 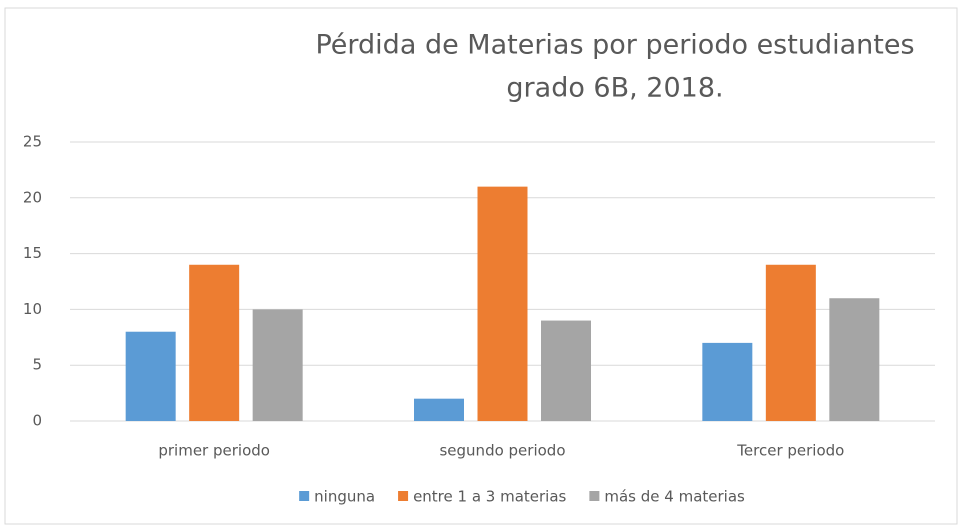 What do you see at coordinates (32, 253) in the screenshot?
I see `y-tick-label: 15` at bounding box center [32, 253].